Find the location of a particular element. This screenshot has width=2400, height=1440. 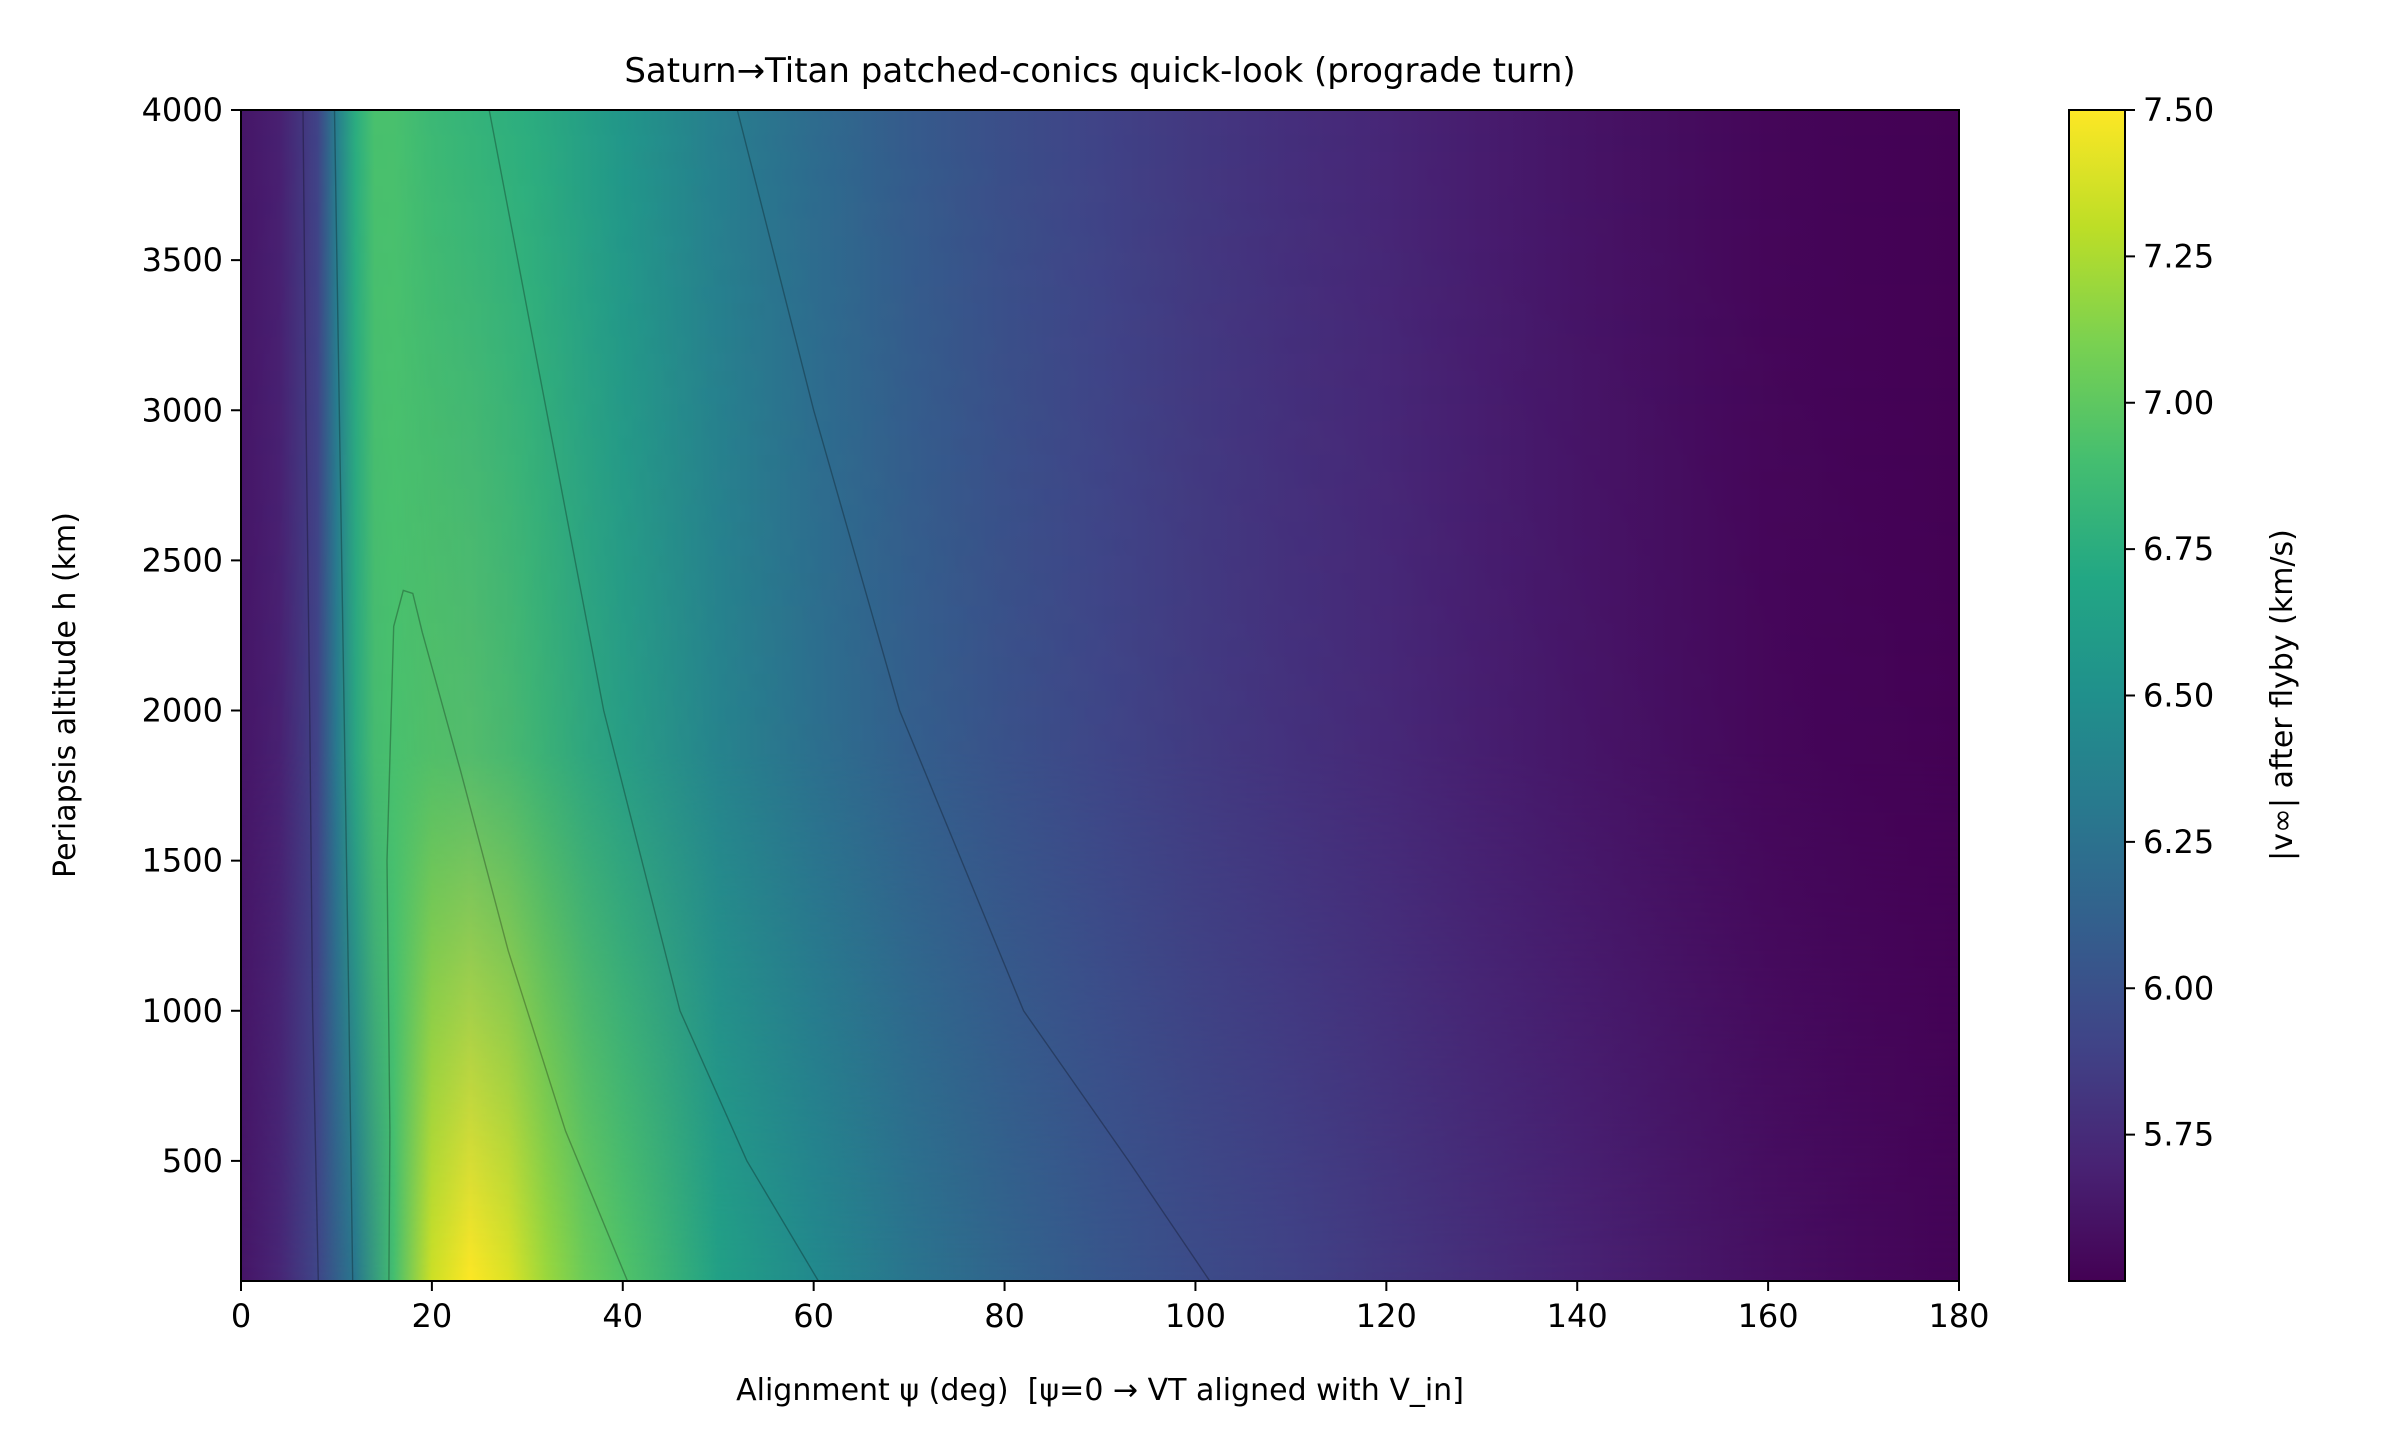

colorbar-tick-label: 7.00 is located at coordinates (2178, 403).